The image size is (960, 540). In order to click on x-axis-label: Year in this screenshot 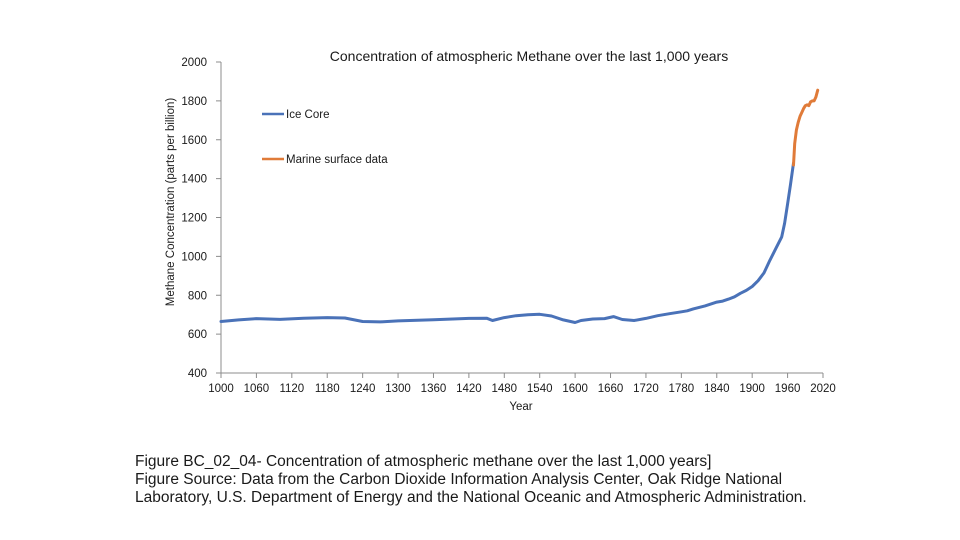, I will do `click(520, 407)`.